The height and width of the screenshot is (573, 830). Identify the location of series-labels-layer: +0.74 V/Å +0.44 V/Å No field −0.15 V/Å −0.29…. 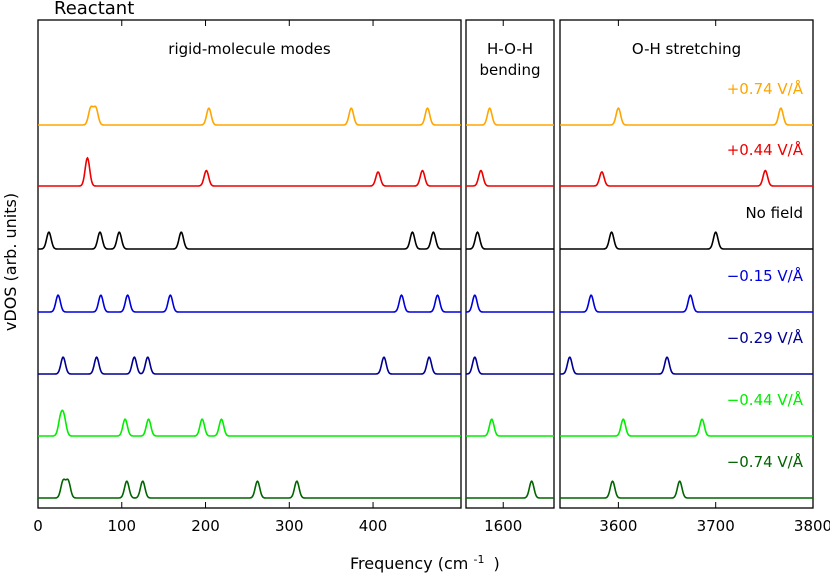
(765, 275).